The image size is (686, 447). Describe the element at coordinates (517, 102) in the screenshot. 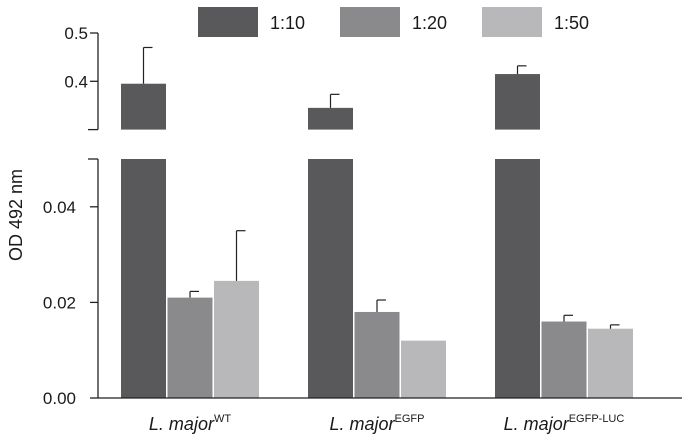

I see `bar-egfp-luc-1-10-upper` at that location.